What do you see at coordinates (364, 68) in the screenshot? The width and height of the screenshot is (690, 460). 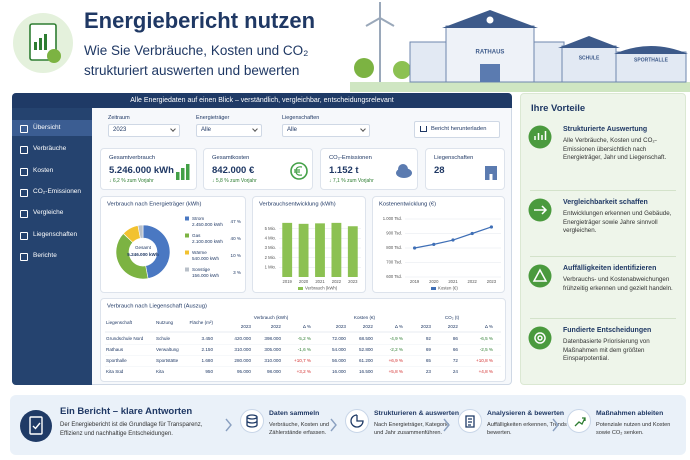 I see `tree` at bounding box center [364, 68].